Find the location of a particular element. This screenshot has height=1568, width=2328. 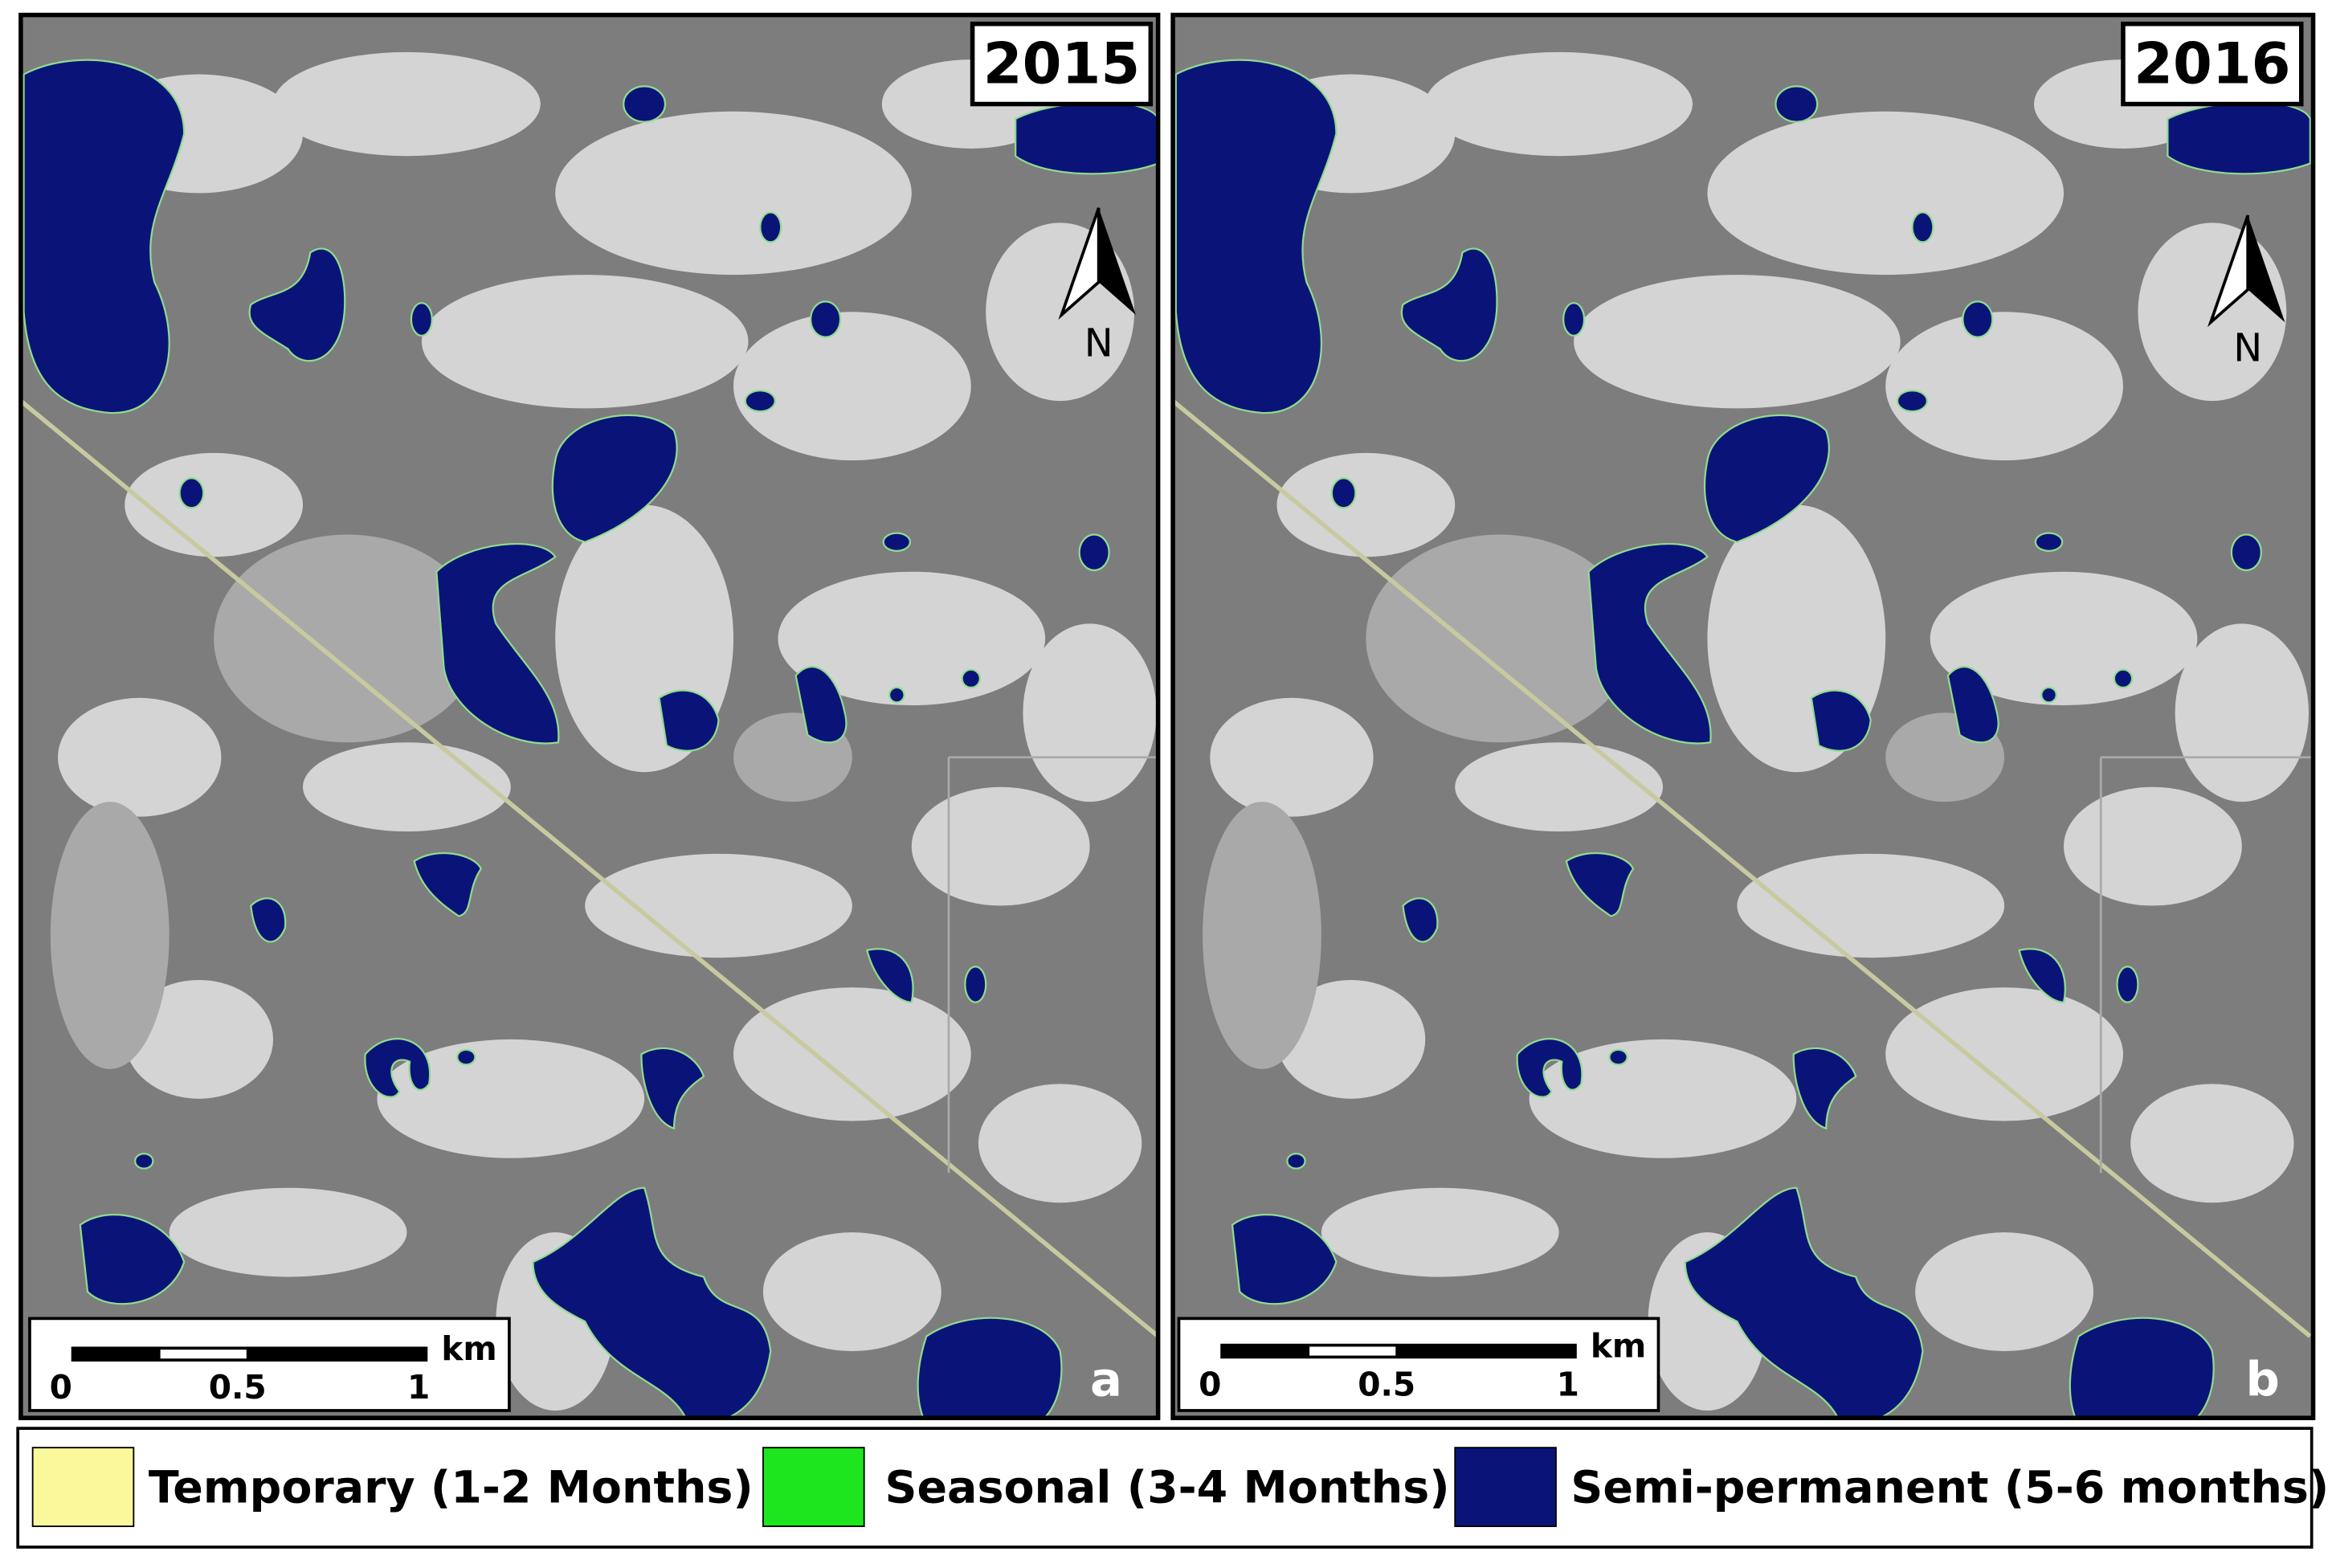

panel-letter: a is located at coordinates (1106, 1379).